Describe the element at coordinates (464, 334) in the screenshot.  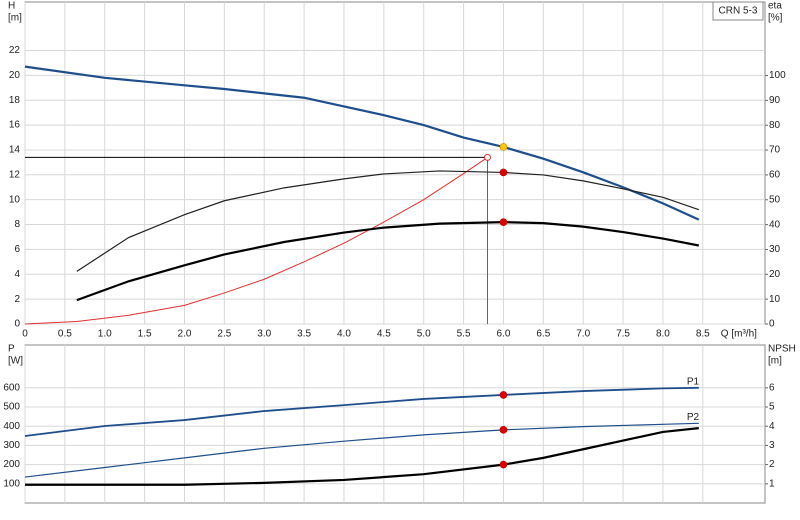
I see `x-tick-label: 5.5` at that location.